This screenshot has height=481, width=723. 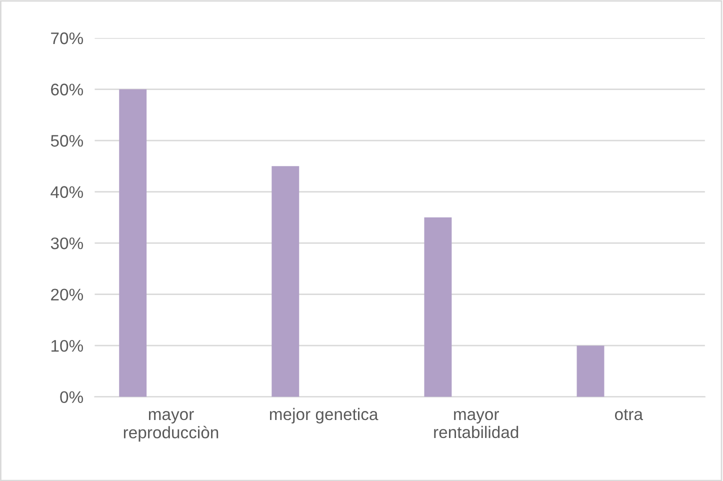 I want to click on x-tick-label: mayor reproducciòn, so click(x=171, y=426).